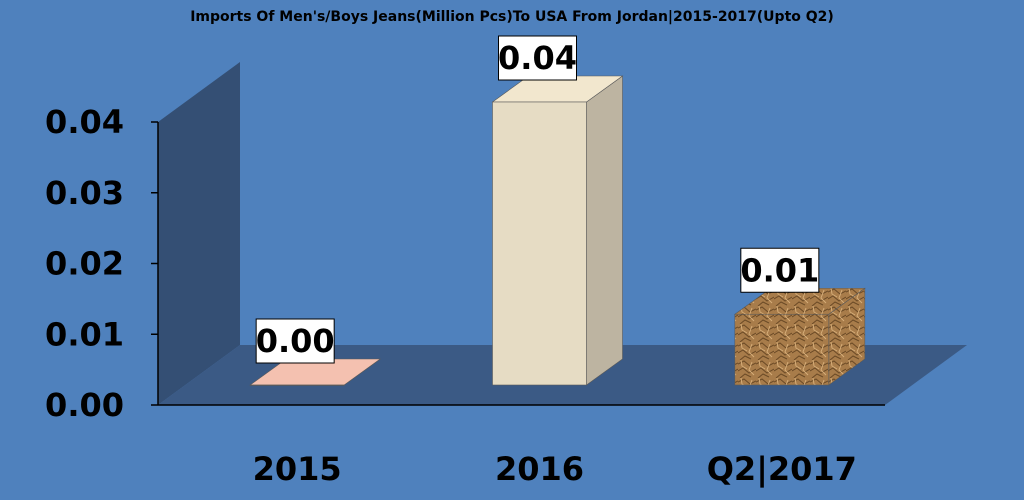 The image size is (1024, 500). I want to click on data-label: 0.04, so click(537, 58).